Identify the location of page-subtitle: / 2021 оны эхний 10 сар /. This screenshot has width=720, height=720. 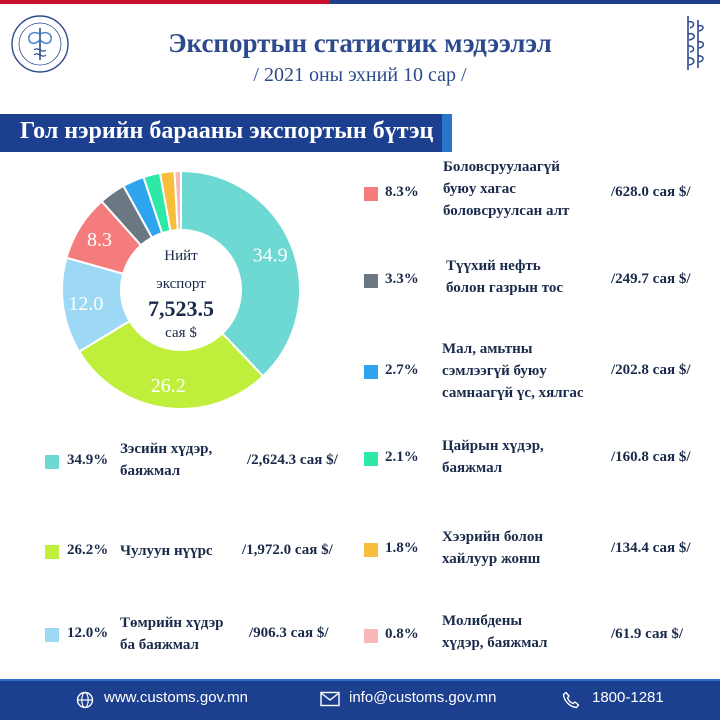
(360, 75).